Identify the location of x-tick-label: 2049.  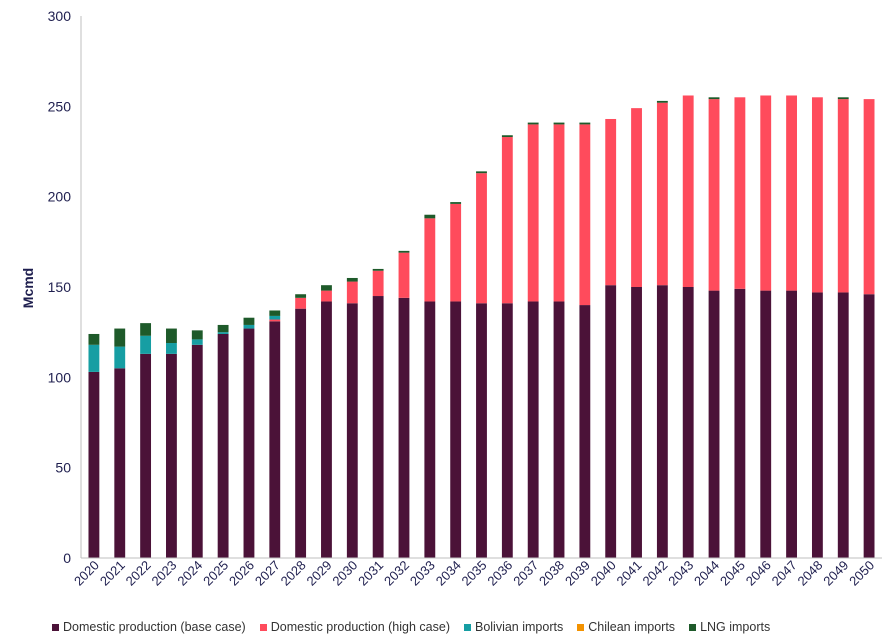
(835, 573).